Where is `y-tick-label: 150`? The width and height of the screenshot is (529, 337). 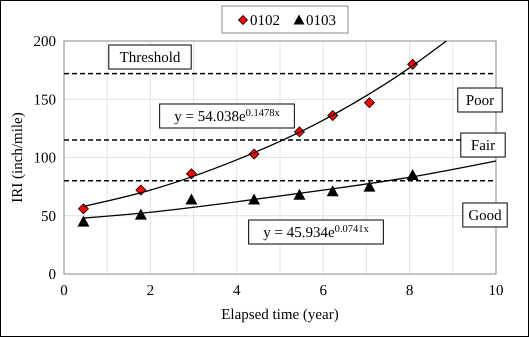 y-tick-label: 150 is located at coordinates (45, 100).